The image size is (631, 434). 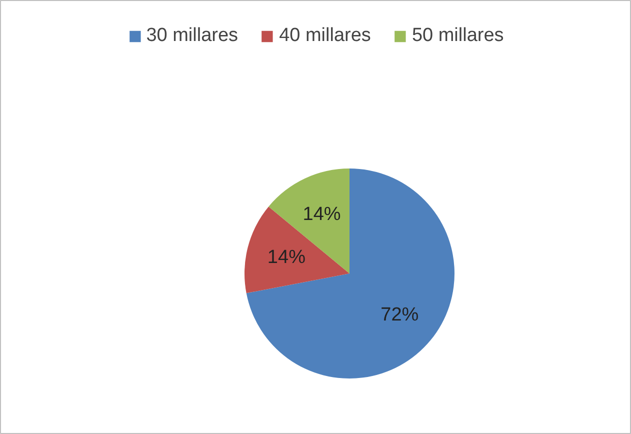 I want to click on legend-label: 50 millares, so click(x=458, y=36).